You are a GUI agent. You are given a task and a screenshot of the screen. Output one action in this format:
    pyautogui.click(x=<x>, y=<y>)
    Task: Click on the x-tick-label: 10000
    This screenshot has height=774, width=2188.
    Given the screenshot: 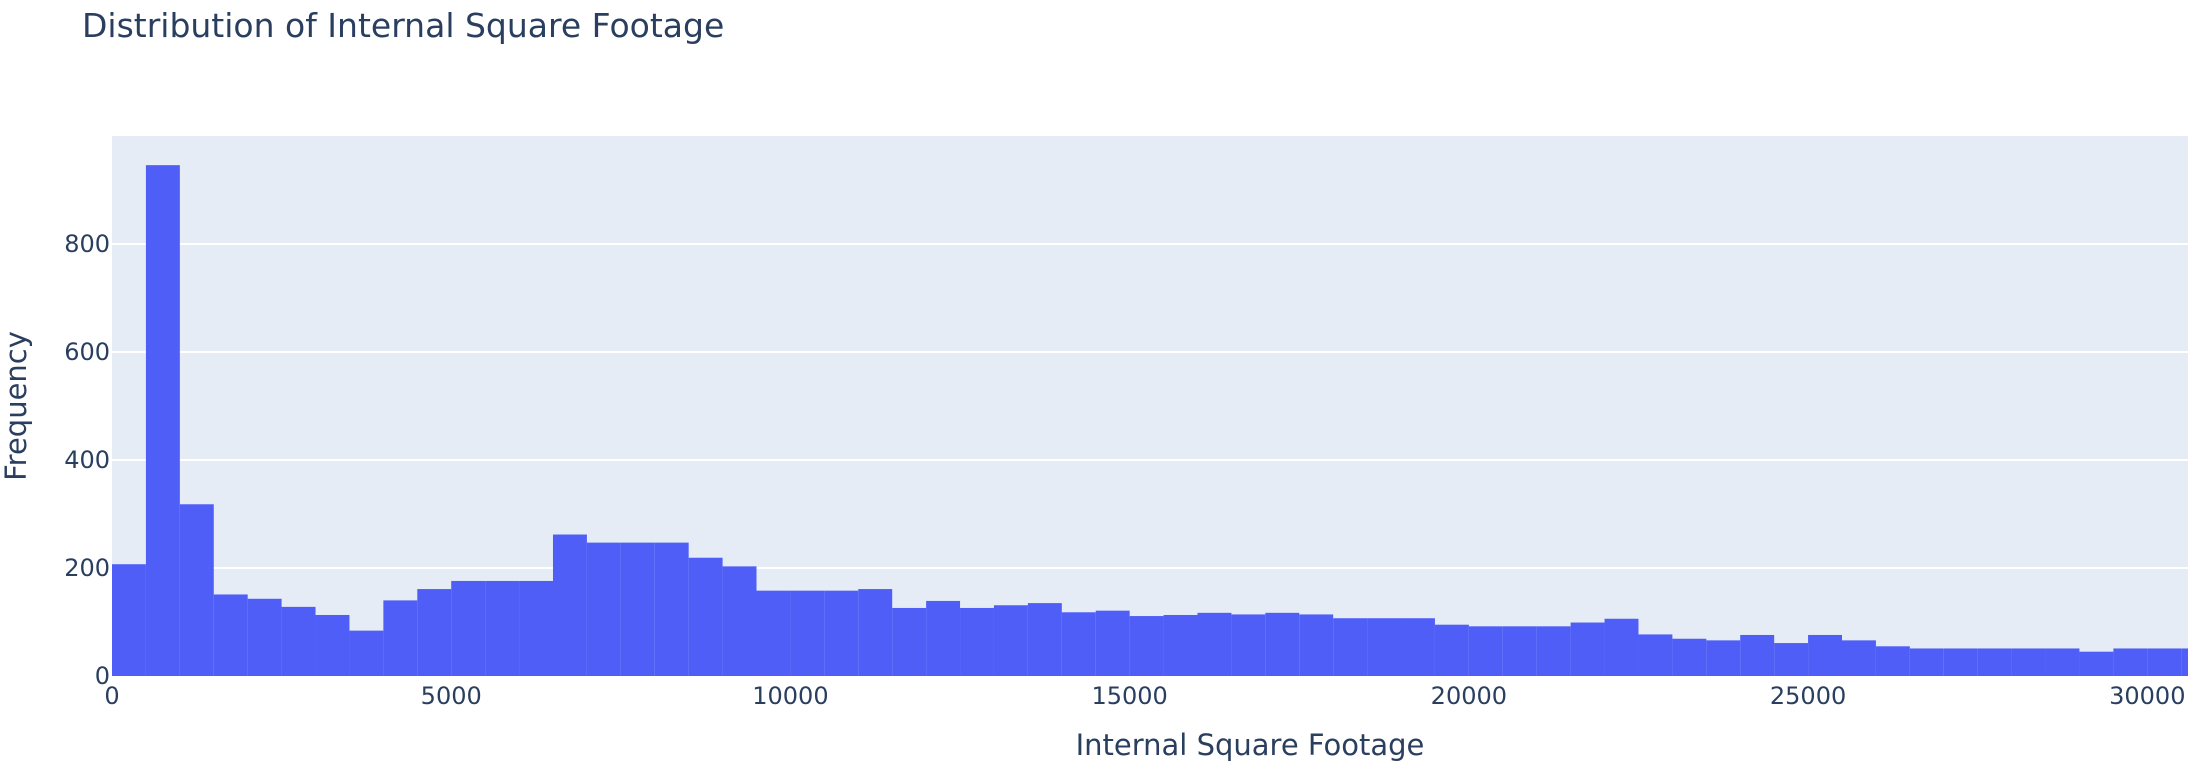 What is the action you would take?
    pyautogui.click(x=790, y=696)
    